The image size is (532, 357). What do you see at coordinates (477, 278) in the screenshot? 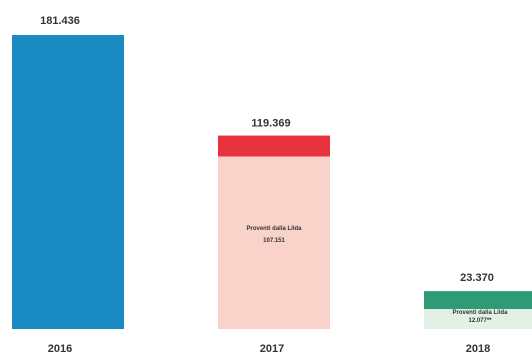
I see `value-label-2018: 23.370` at bounding box center [477, 278].